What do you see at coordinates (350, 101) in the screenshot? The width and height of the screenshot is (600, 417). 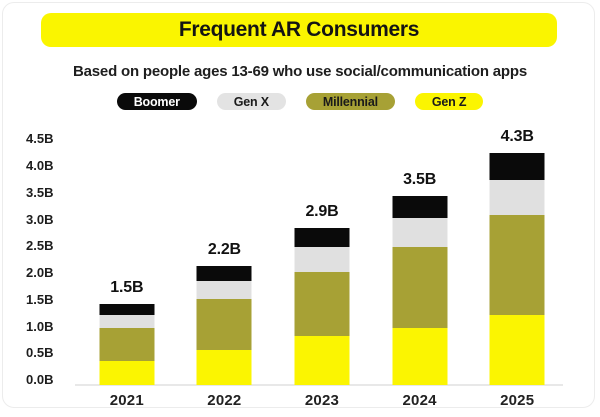 I see `legend-pill-millennial: Millennial` at bounding box center [350, 101].